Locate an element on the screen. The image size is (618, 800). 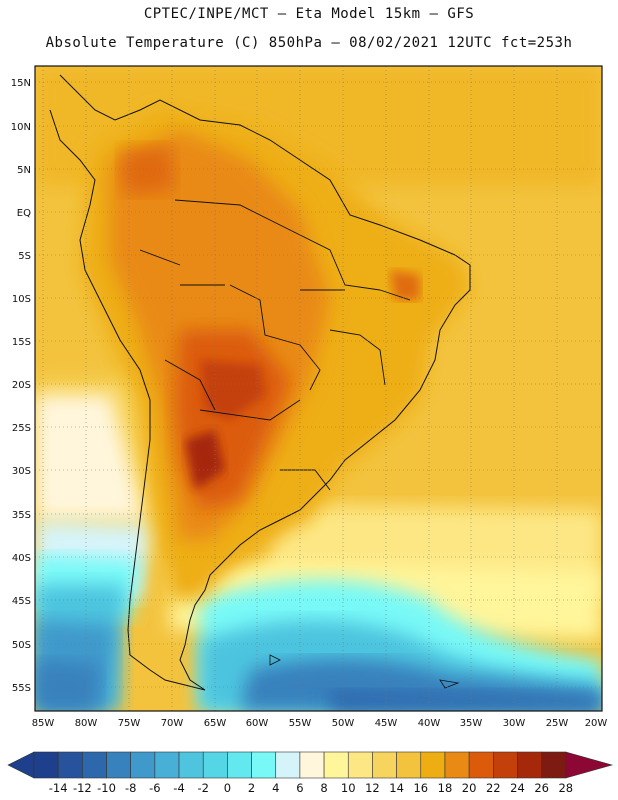
colorbar-label: 28 is located at coordinates (566, 788).